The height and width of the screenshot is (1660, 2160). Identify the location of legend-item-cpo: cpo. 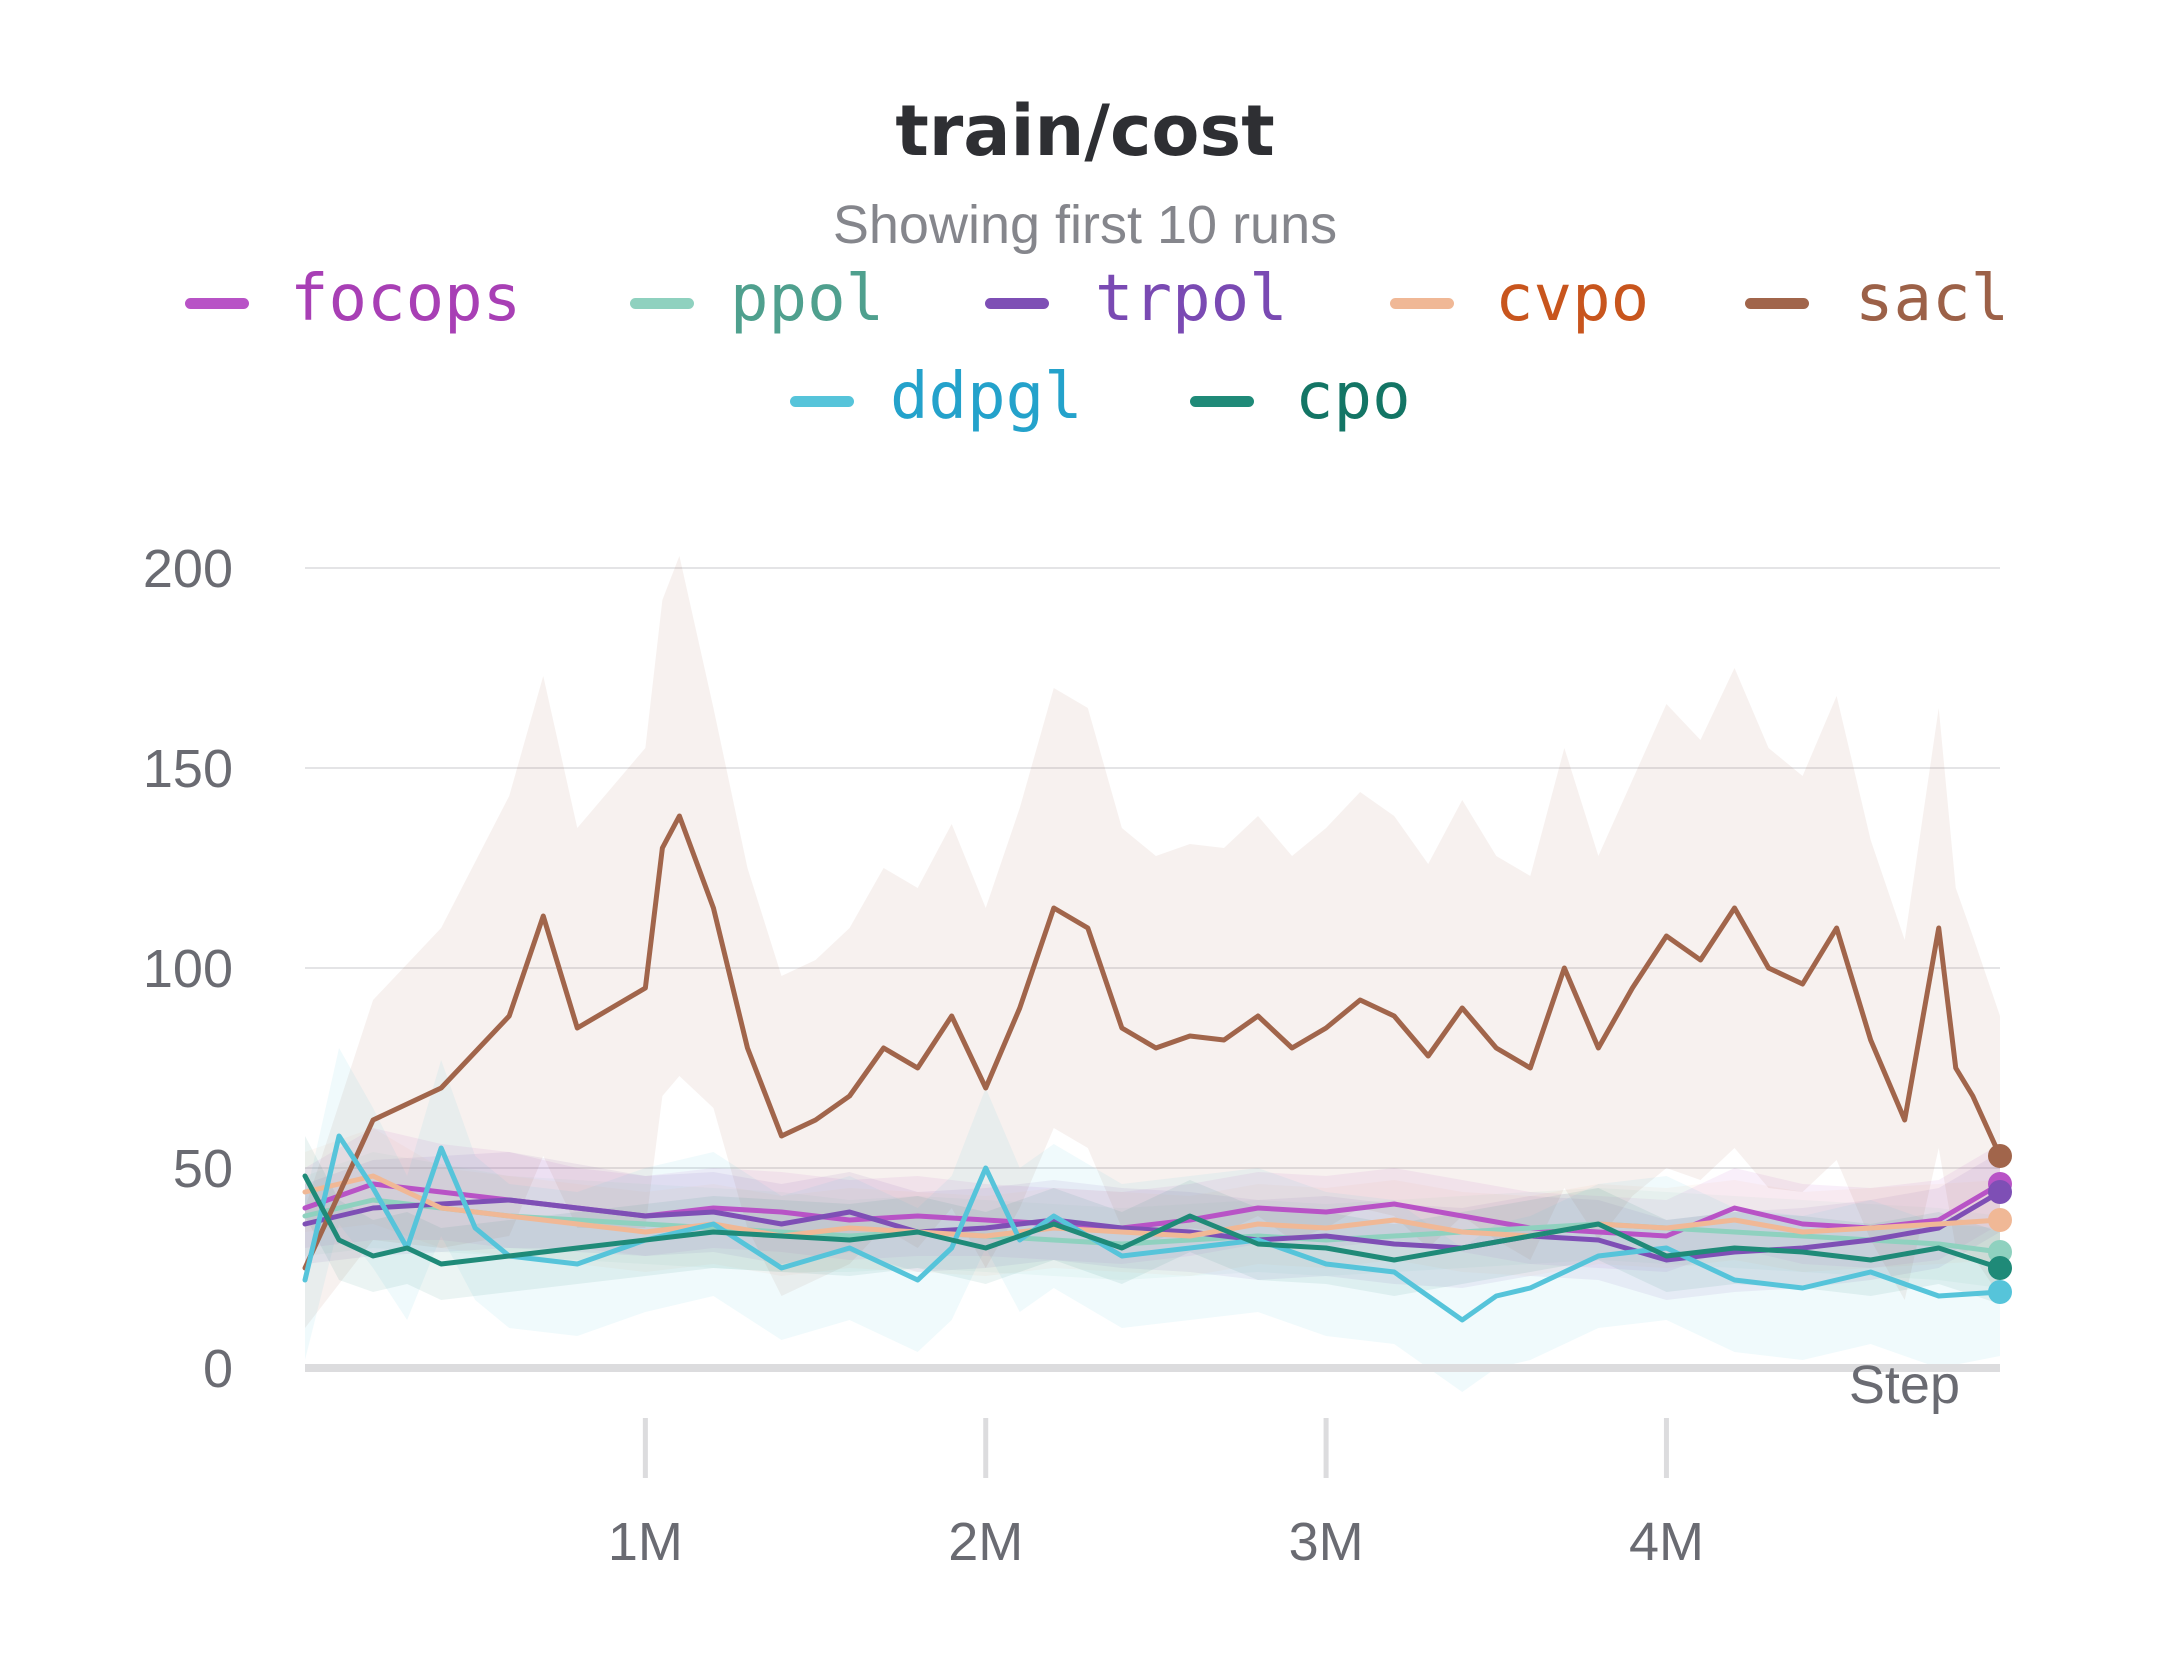
(1300, 397).